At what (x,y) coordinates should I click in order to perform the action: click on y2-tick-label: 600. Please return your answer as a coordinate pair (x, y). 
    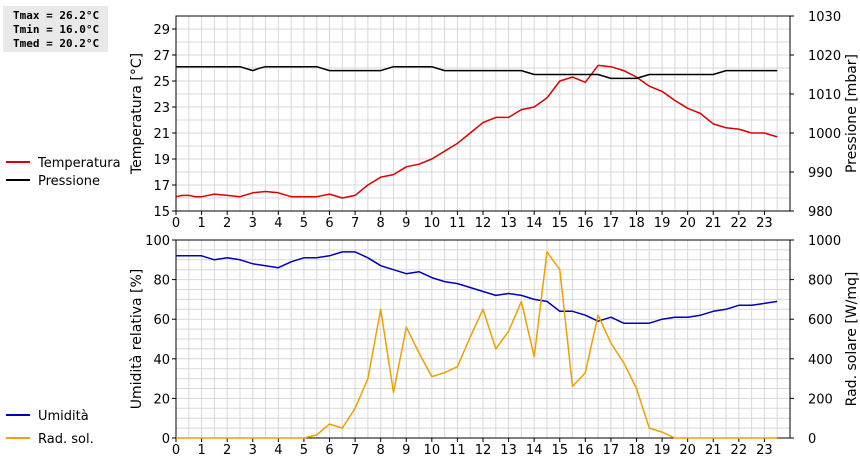
    Looking at the image, I should click on (820, 320).